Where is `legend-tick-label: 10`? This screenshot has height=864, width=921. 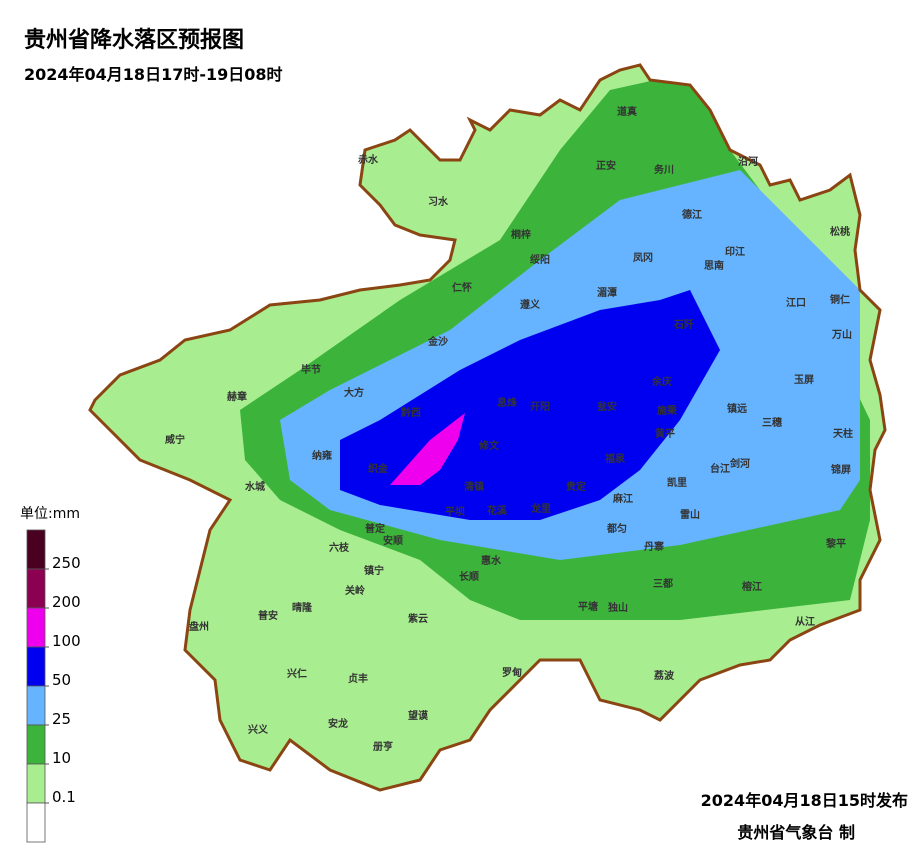
legend-tick-label: 10 is located at coordinates (61, 758).